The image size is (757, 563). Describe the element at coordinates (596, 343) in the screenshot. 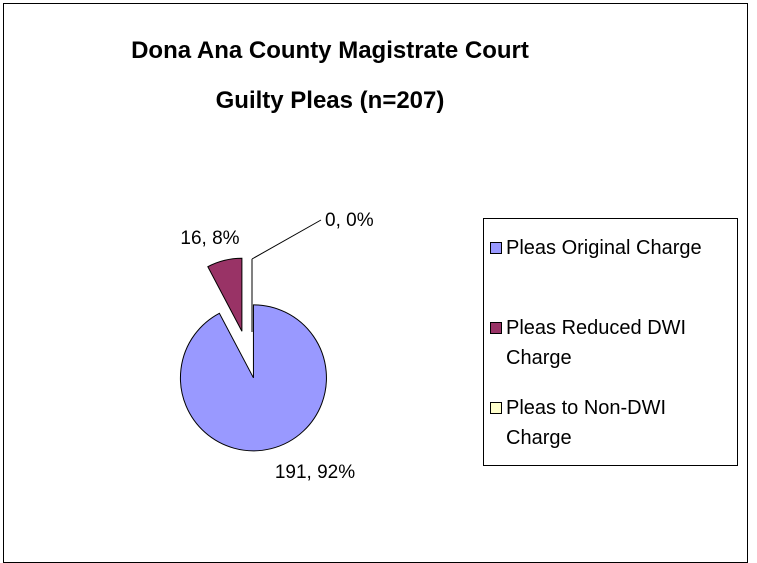

I see `legend-label: Pleas Reduced DWI Charge` at that location.